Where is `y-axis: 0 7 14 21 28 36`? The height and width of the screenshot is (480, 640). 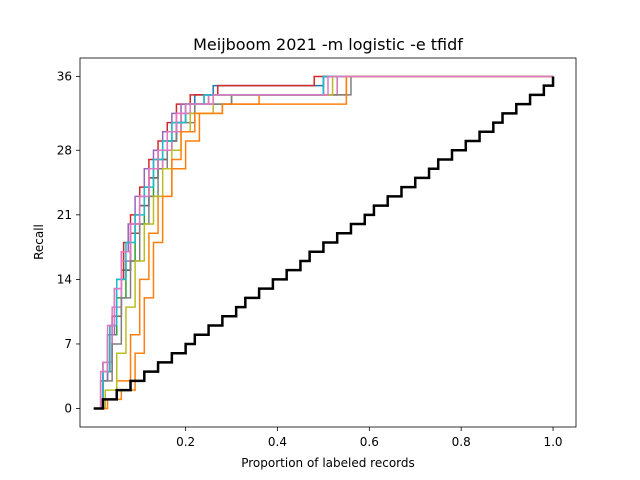
y-axis: 0 7 14 21 28 36 is located at coordinates (68, 242).